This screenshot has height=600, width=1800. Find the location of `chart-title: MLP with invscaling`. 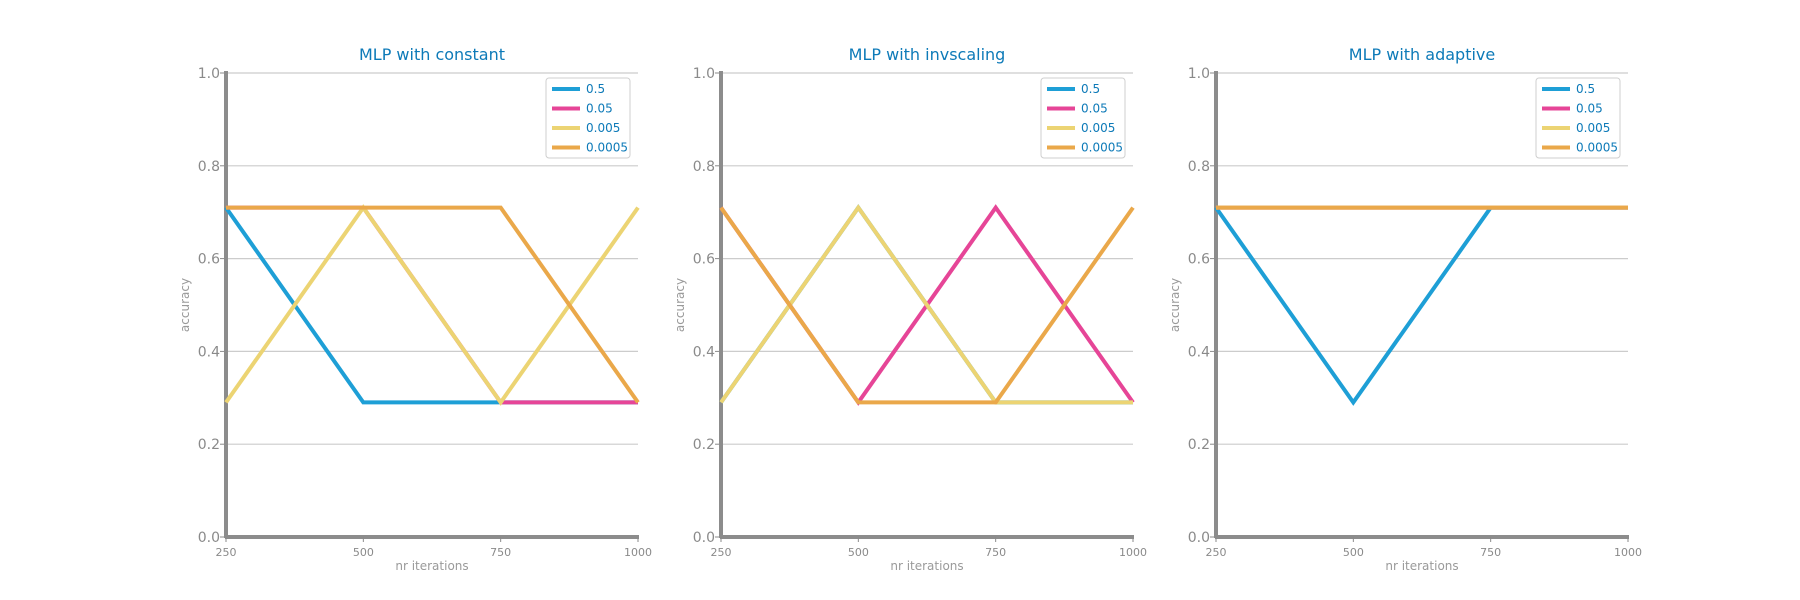

chart-title: MLP with invscaling is located at coordinates (927, 54).